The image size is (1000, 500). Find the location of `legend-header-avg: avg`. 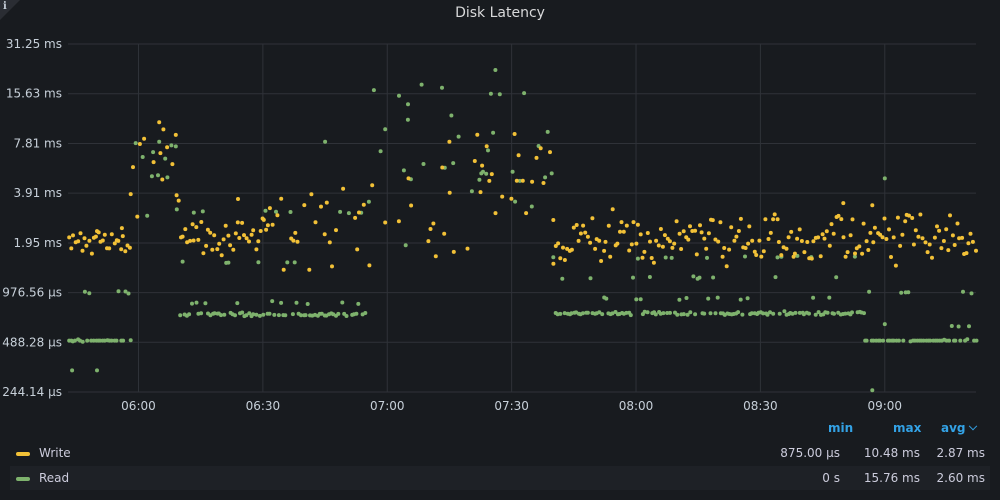

legend-header-avg: avg is located at coordinates (959, 428).